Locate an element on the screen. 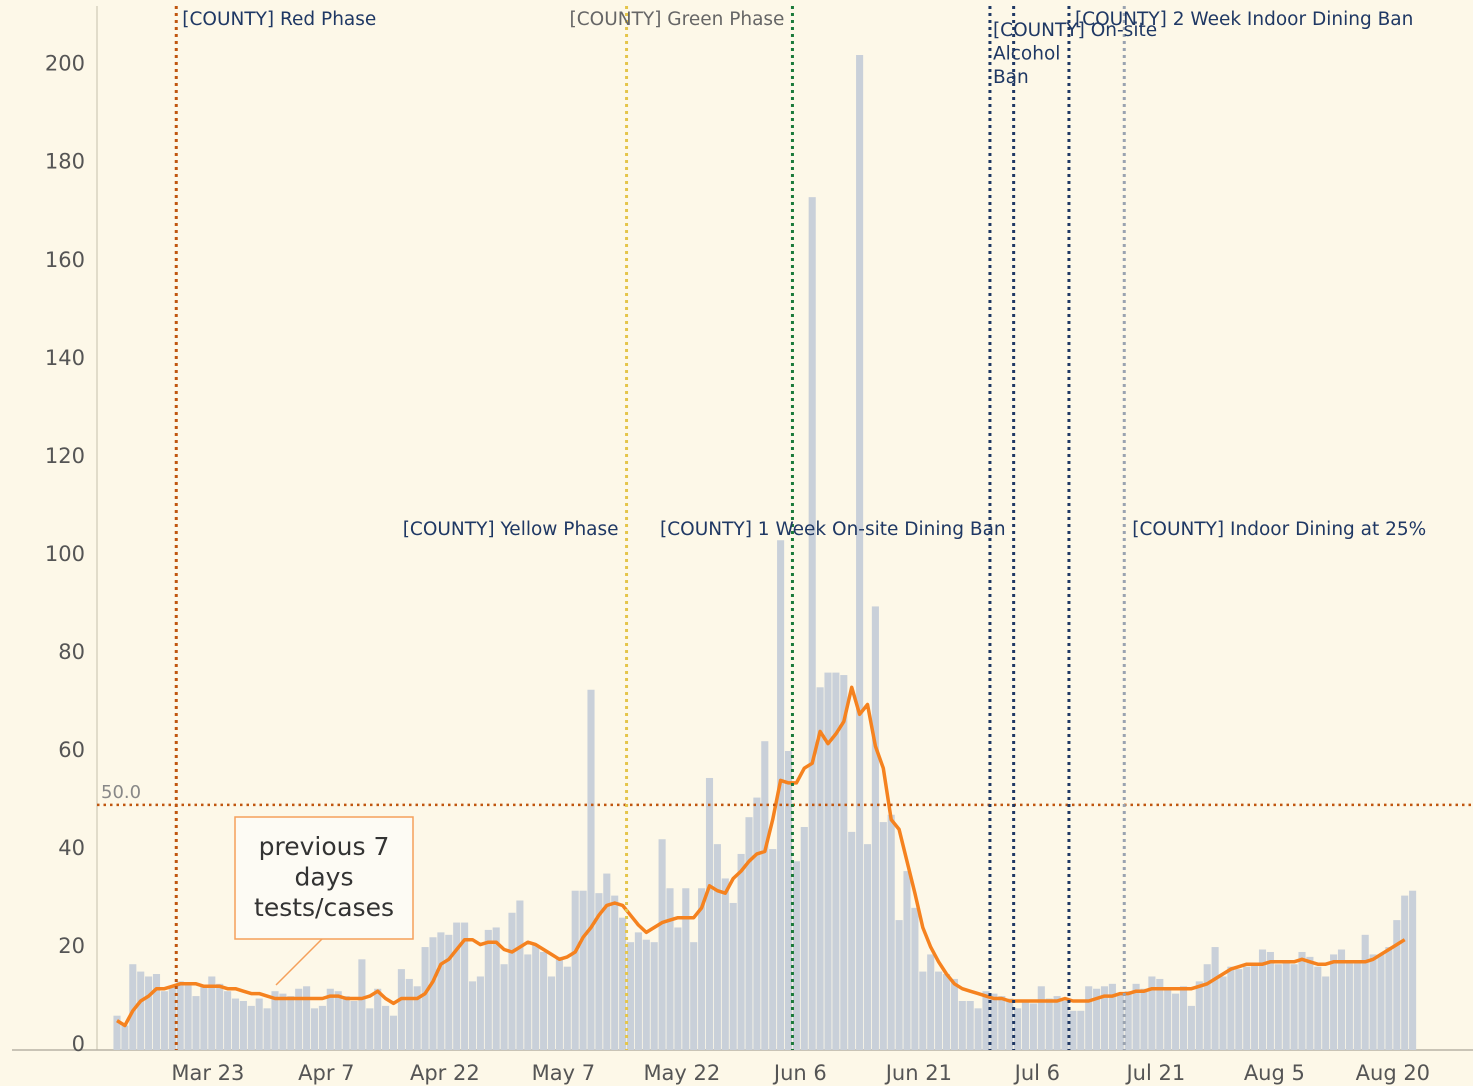  event-label: [COUNTY] 1 Week On-site Dining Ban is located at coordinates (833, 529).